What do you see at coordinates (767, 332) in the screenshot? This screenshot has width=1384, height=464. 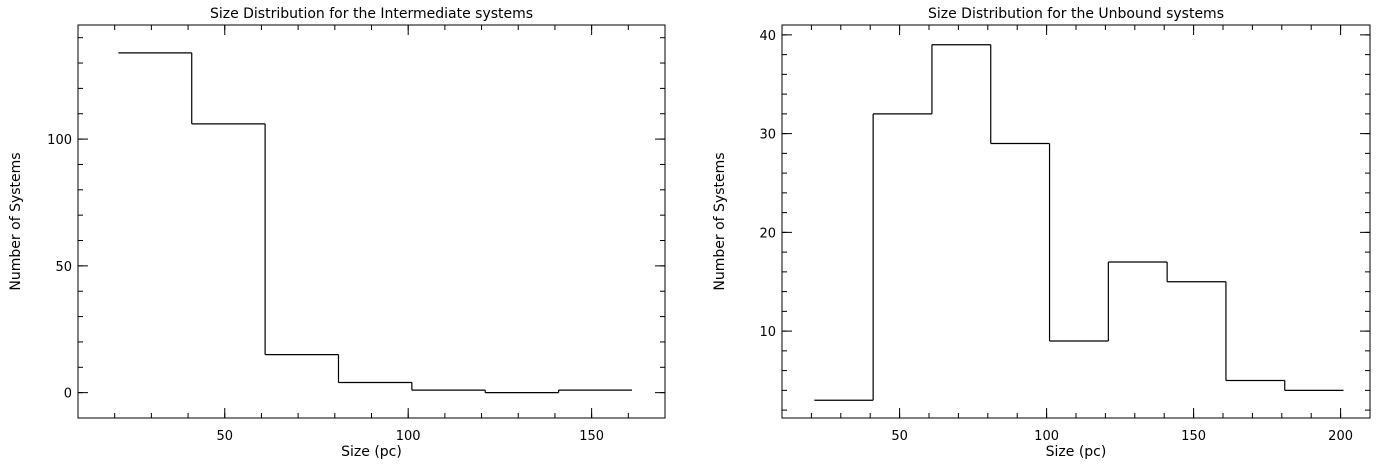 I see `y-tick-label: 10` at bounding box center [767, 332].